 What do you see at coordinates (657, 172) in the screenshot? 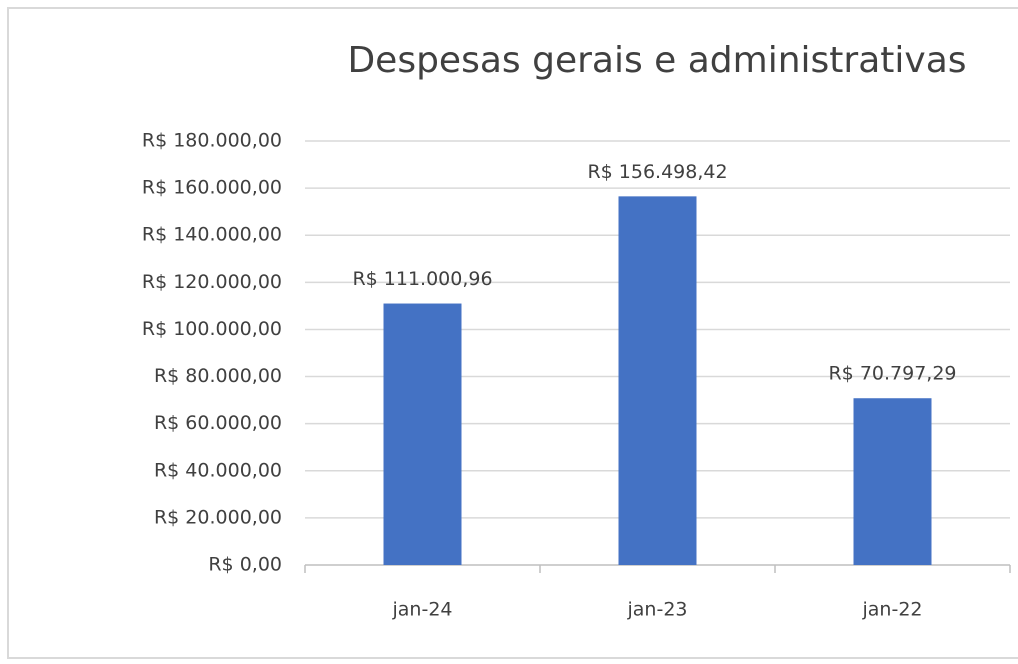
I see `data-label: R$ 156.498,42` at bounding box center [657, 172].